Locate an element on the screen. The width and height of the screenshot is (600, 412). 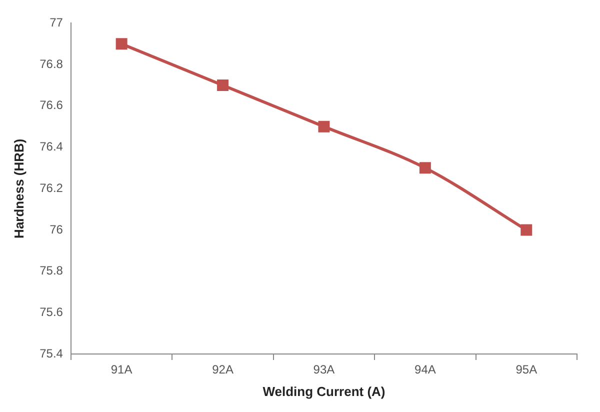
y-tick-label: 75.8 is located at coordinates (52, 271).